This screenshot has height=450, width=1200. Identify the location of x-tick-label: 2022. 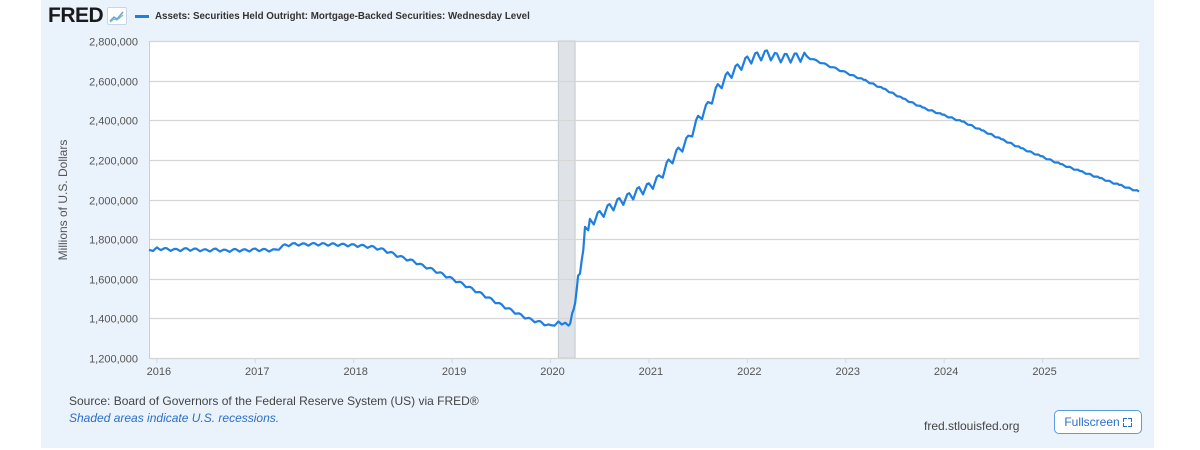
(749, 372).